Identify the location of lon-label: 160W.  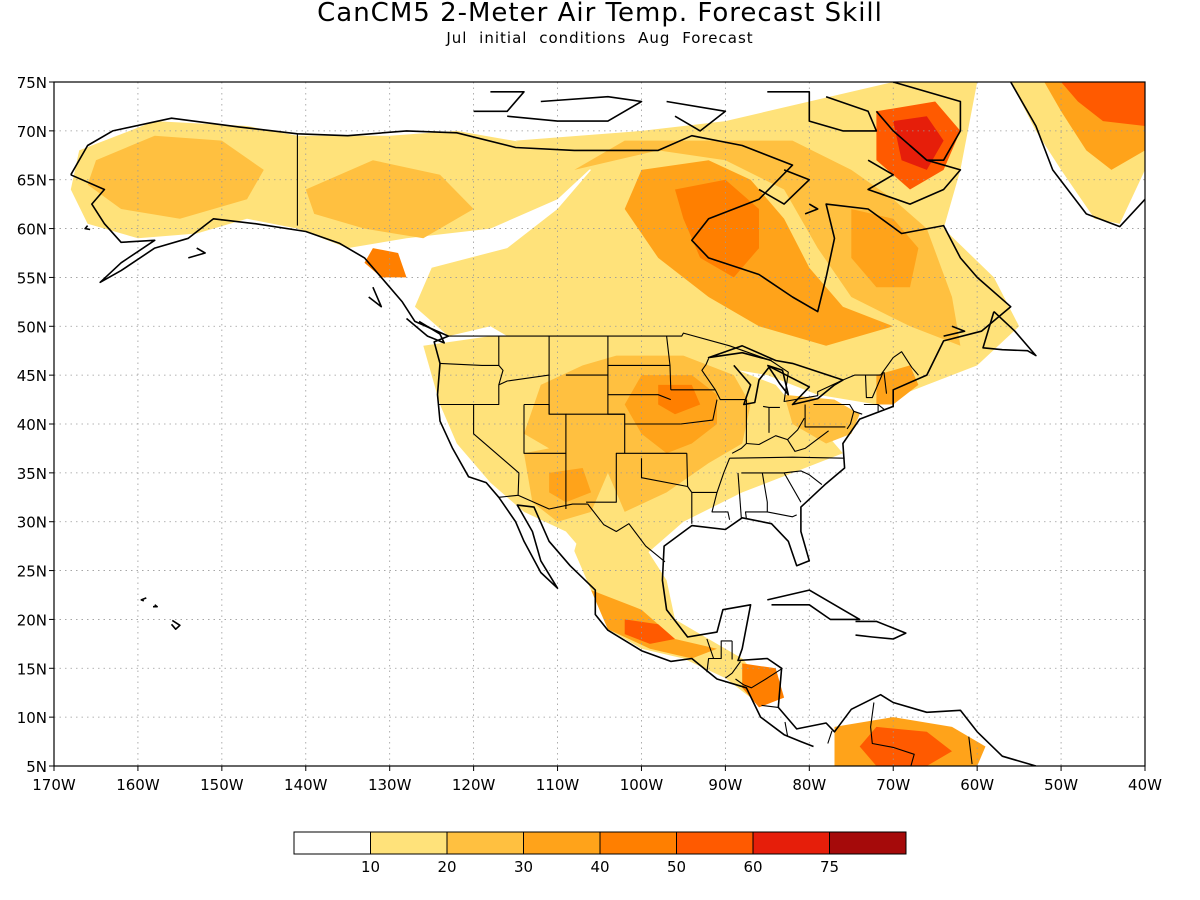
(138, 785).